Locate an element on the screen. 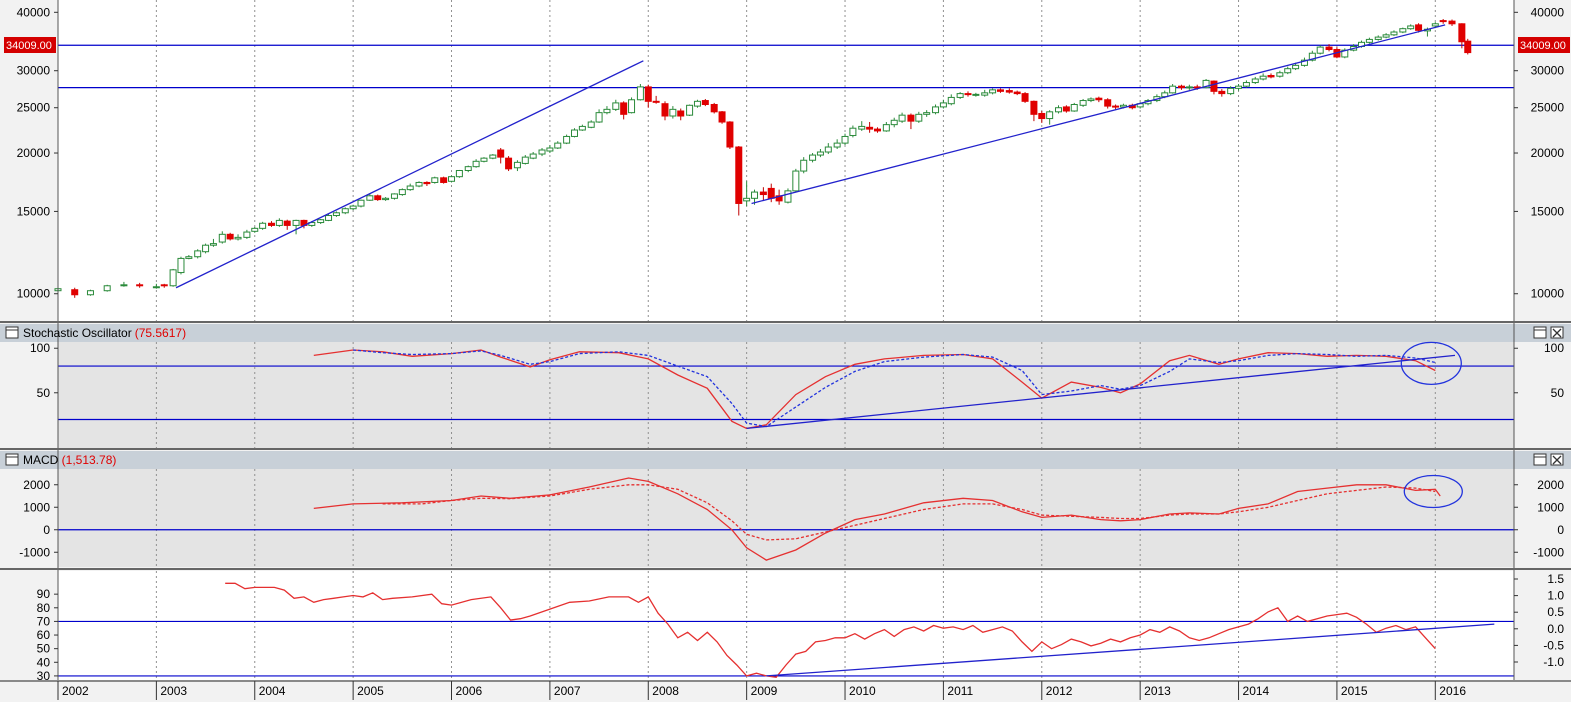 This screenshot has height=707, width=1571. x-tick-label: 2010 is located at coordinates (862, 691).